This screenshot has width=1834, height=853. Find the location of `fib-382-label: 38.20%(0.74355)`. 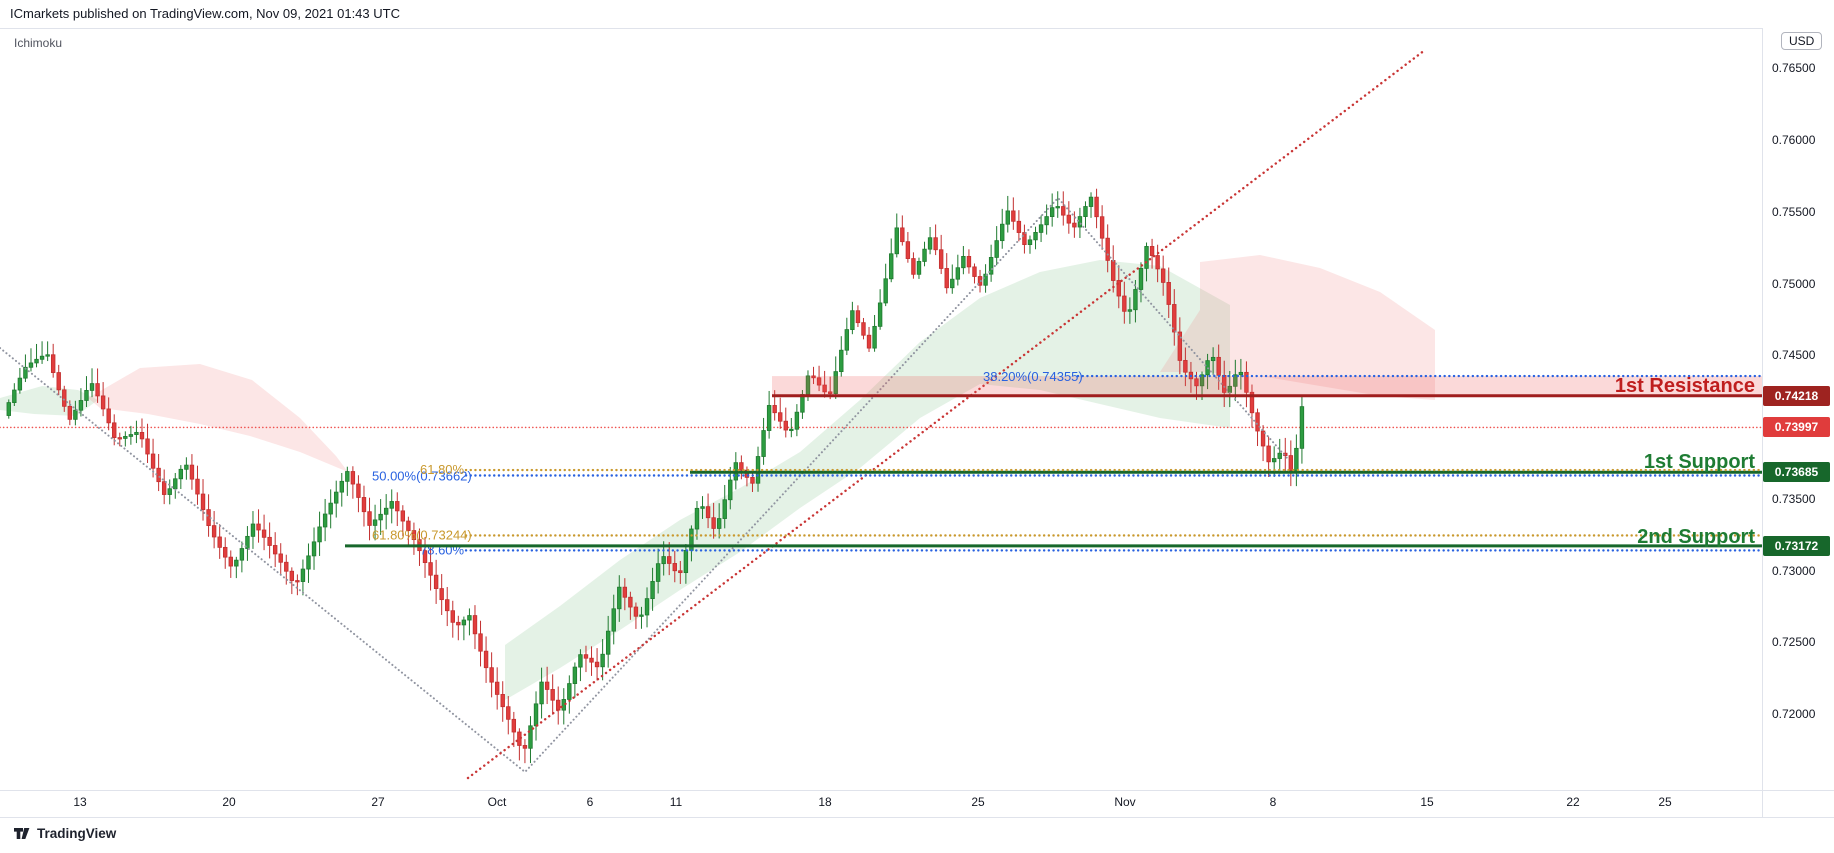

fib-382-label: 38.20%(0.74355) is located at coordinates (1033, 376).